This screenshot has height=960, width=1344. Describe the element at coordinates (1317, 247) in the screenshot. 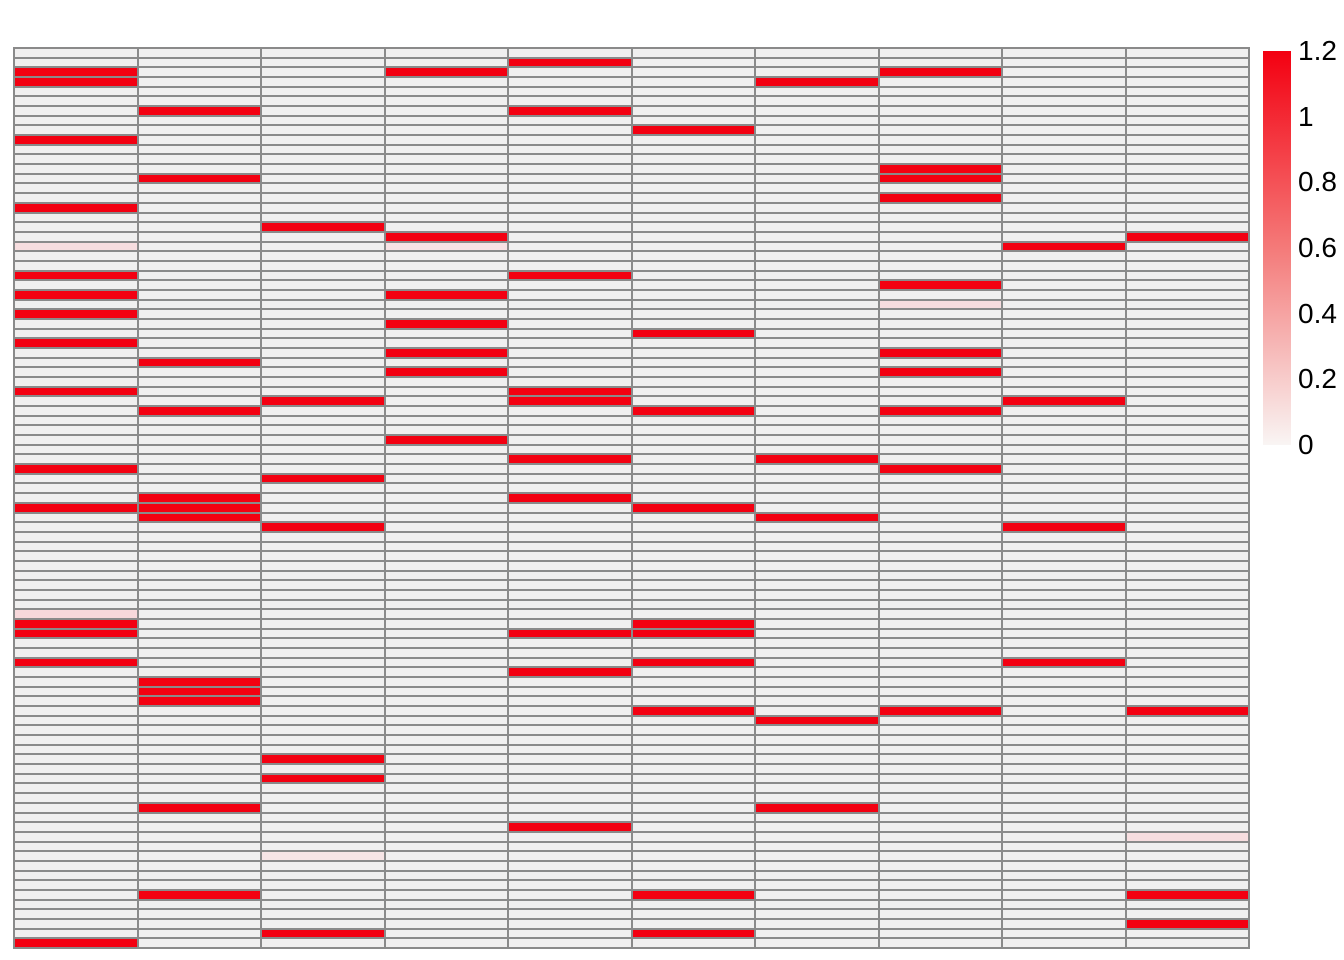

I see `colorbar-tick-label: 0.6` at that location.